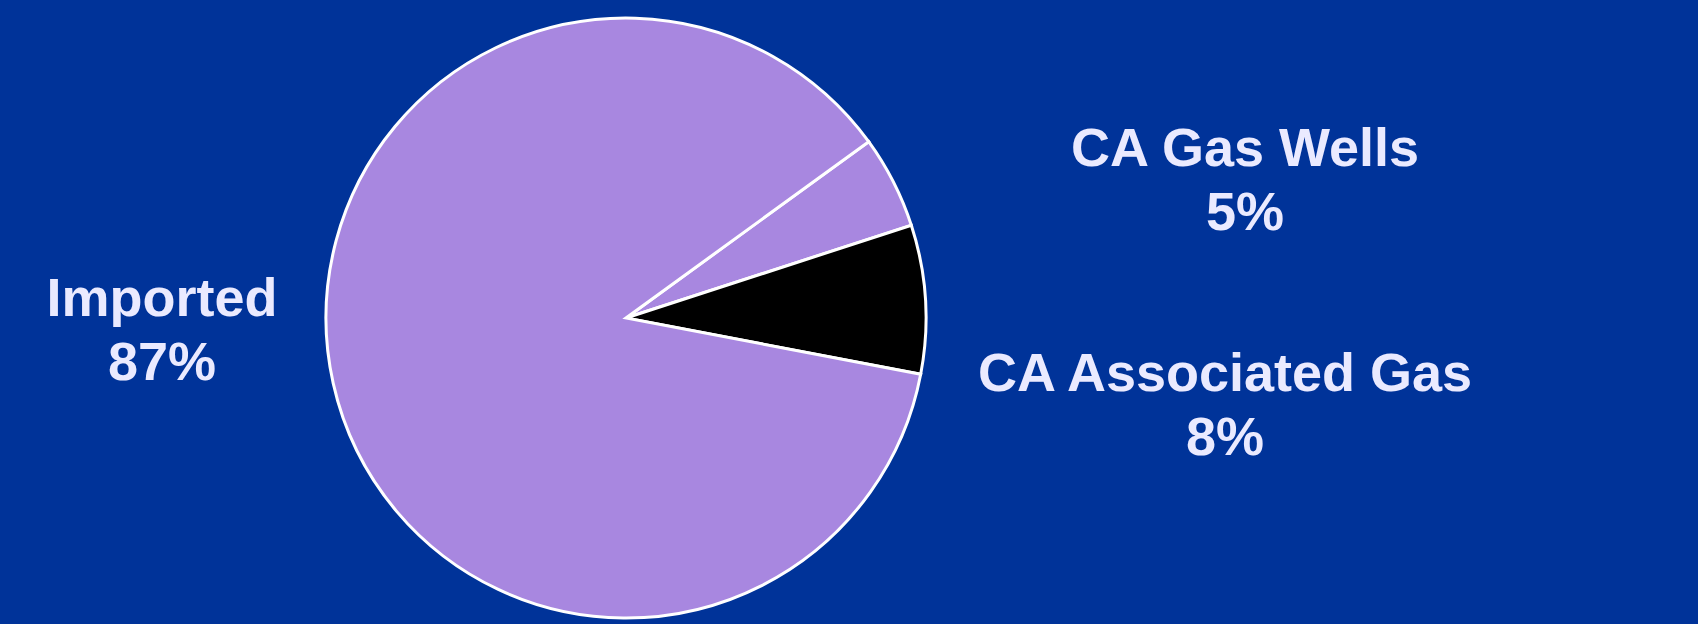 The width and height of the screenshot is (1698, 624). I want to click on data-label: 87%, so click(162, 361).